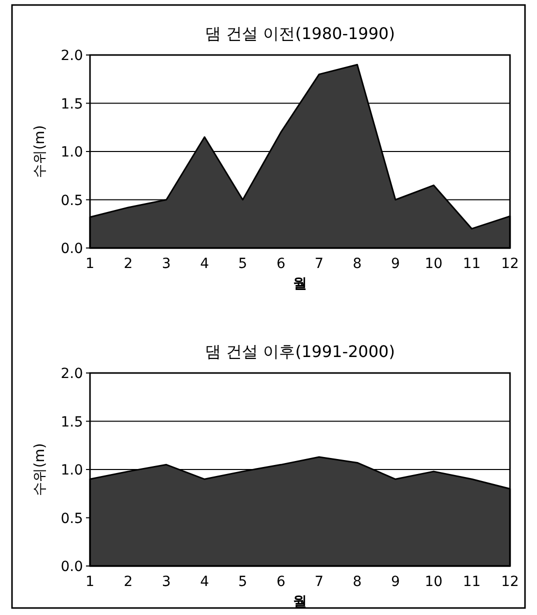 This screenshot has width=537, height=615. What do you see at coordinates (300, 33) in the screenshot?
I see `chart-title: 댐 건설 이전(1980-1990)` at bounding box center [300, 33].